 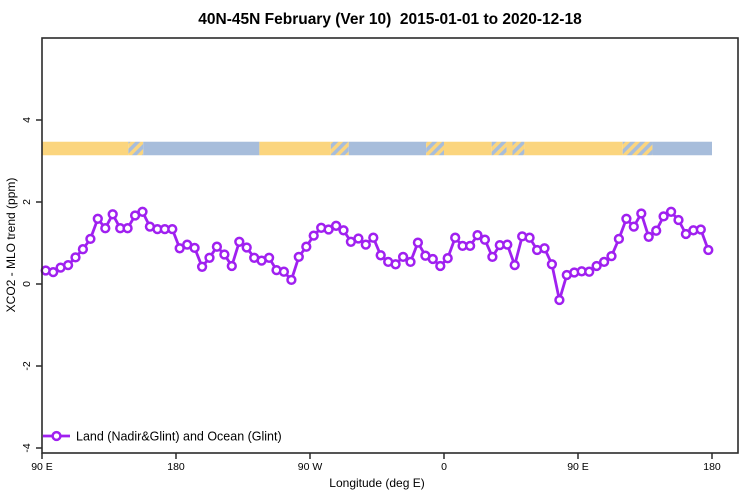 What do you see at coordinates (376, 463) in the screenshot?
I see `x-axis-ticks: 90 E 180 90 W 0 90 E 180` at bounding box center [376, 463].